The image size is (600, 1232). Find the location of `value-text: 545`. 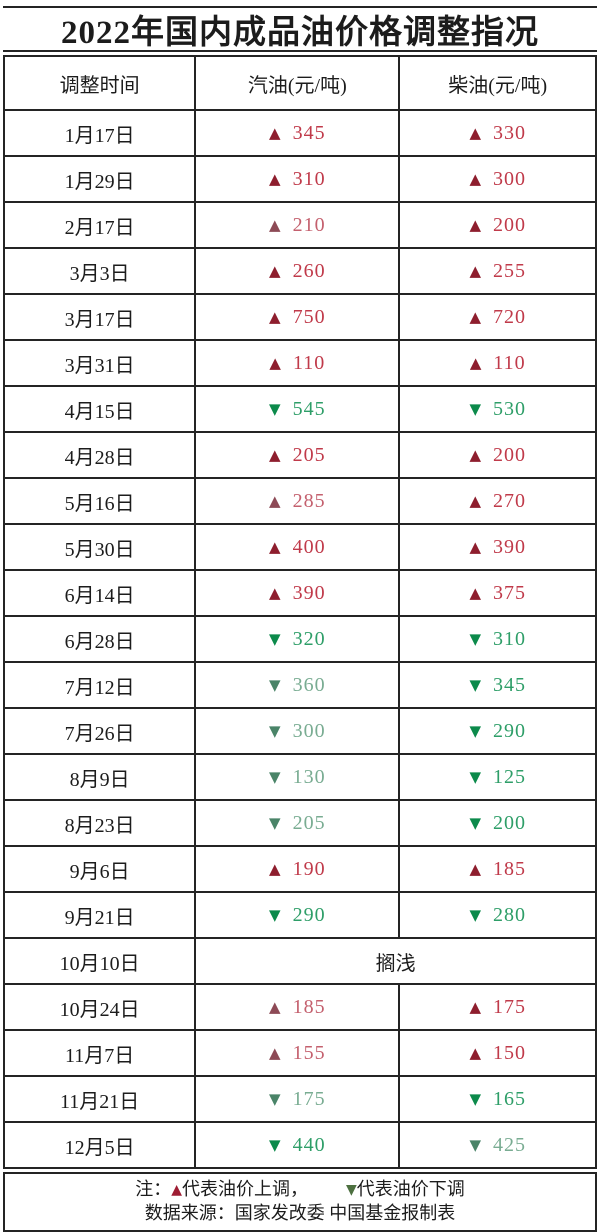

value-text: 545 is located at coordinates (309, 408).